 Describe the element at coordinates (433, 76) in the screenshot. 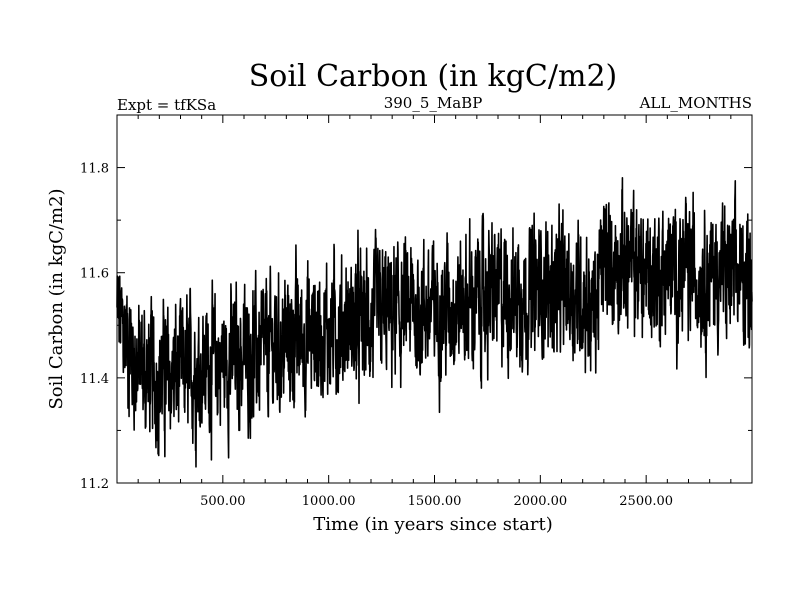

I see `chart-title: Soil Carbon (in kgC/m2)` at that location.